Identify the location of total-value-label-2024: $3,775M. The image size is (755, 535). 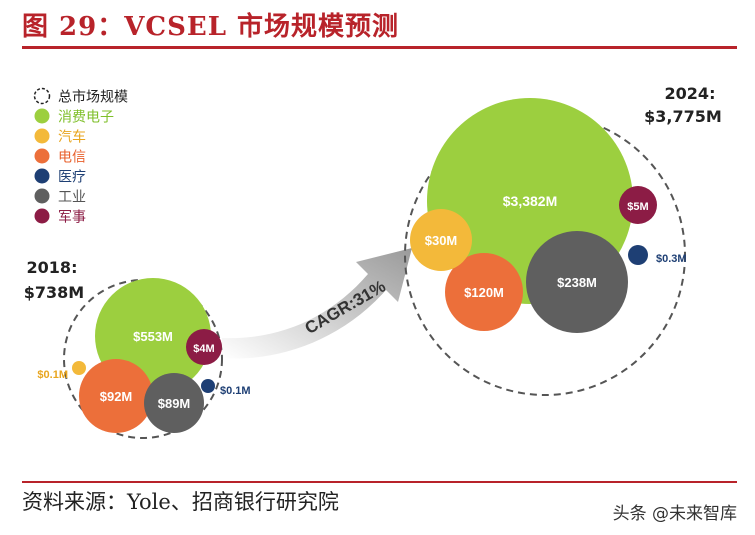
(683, 116).